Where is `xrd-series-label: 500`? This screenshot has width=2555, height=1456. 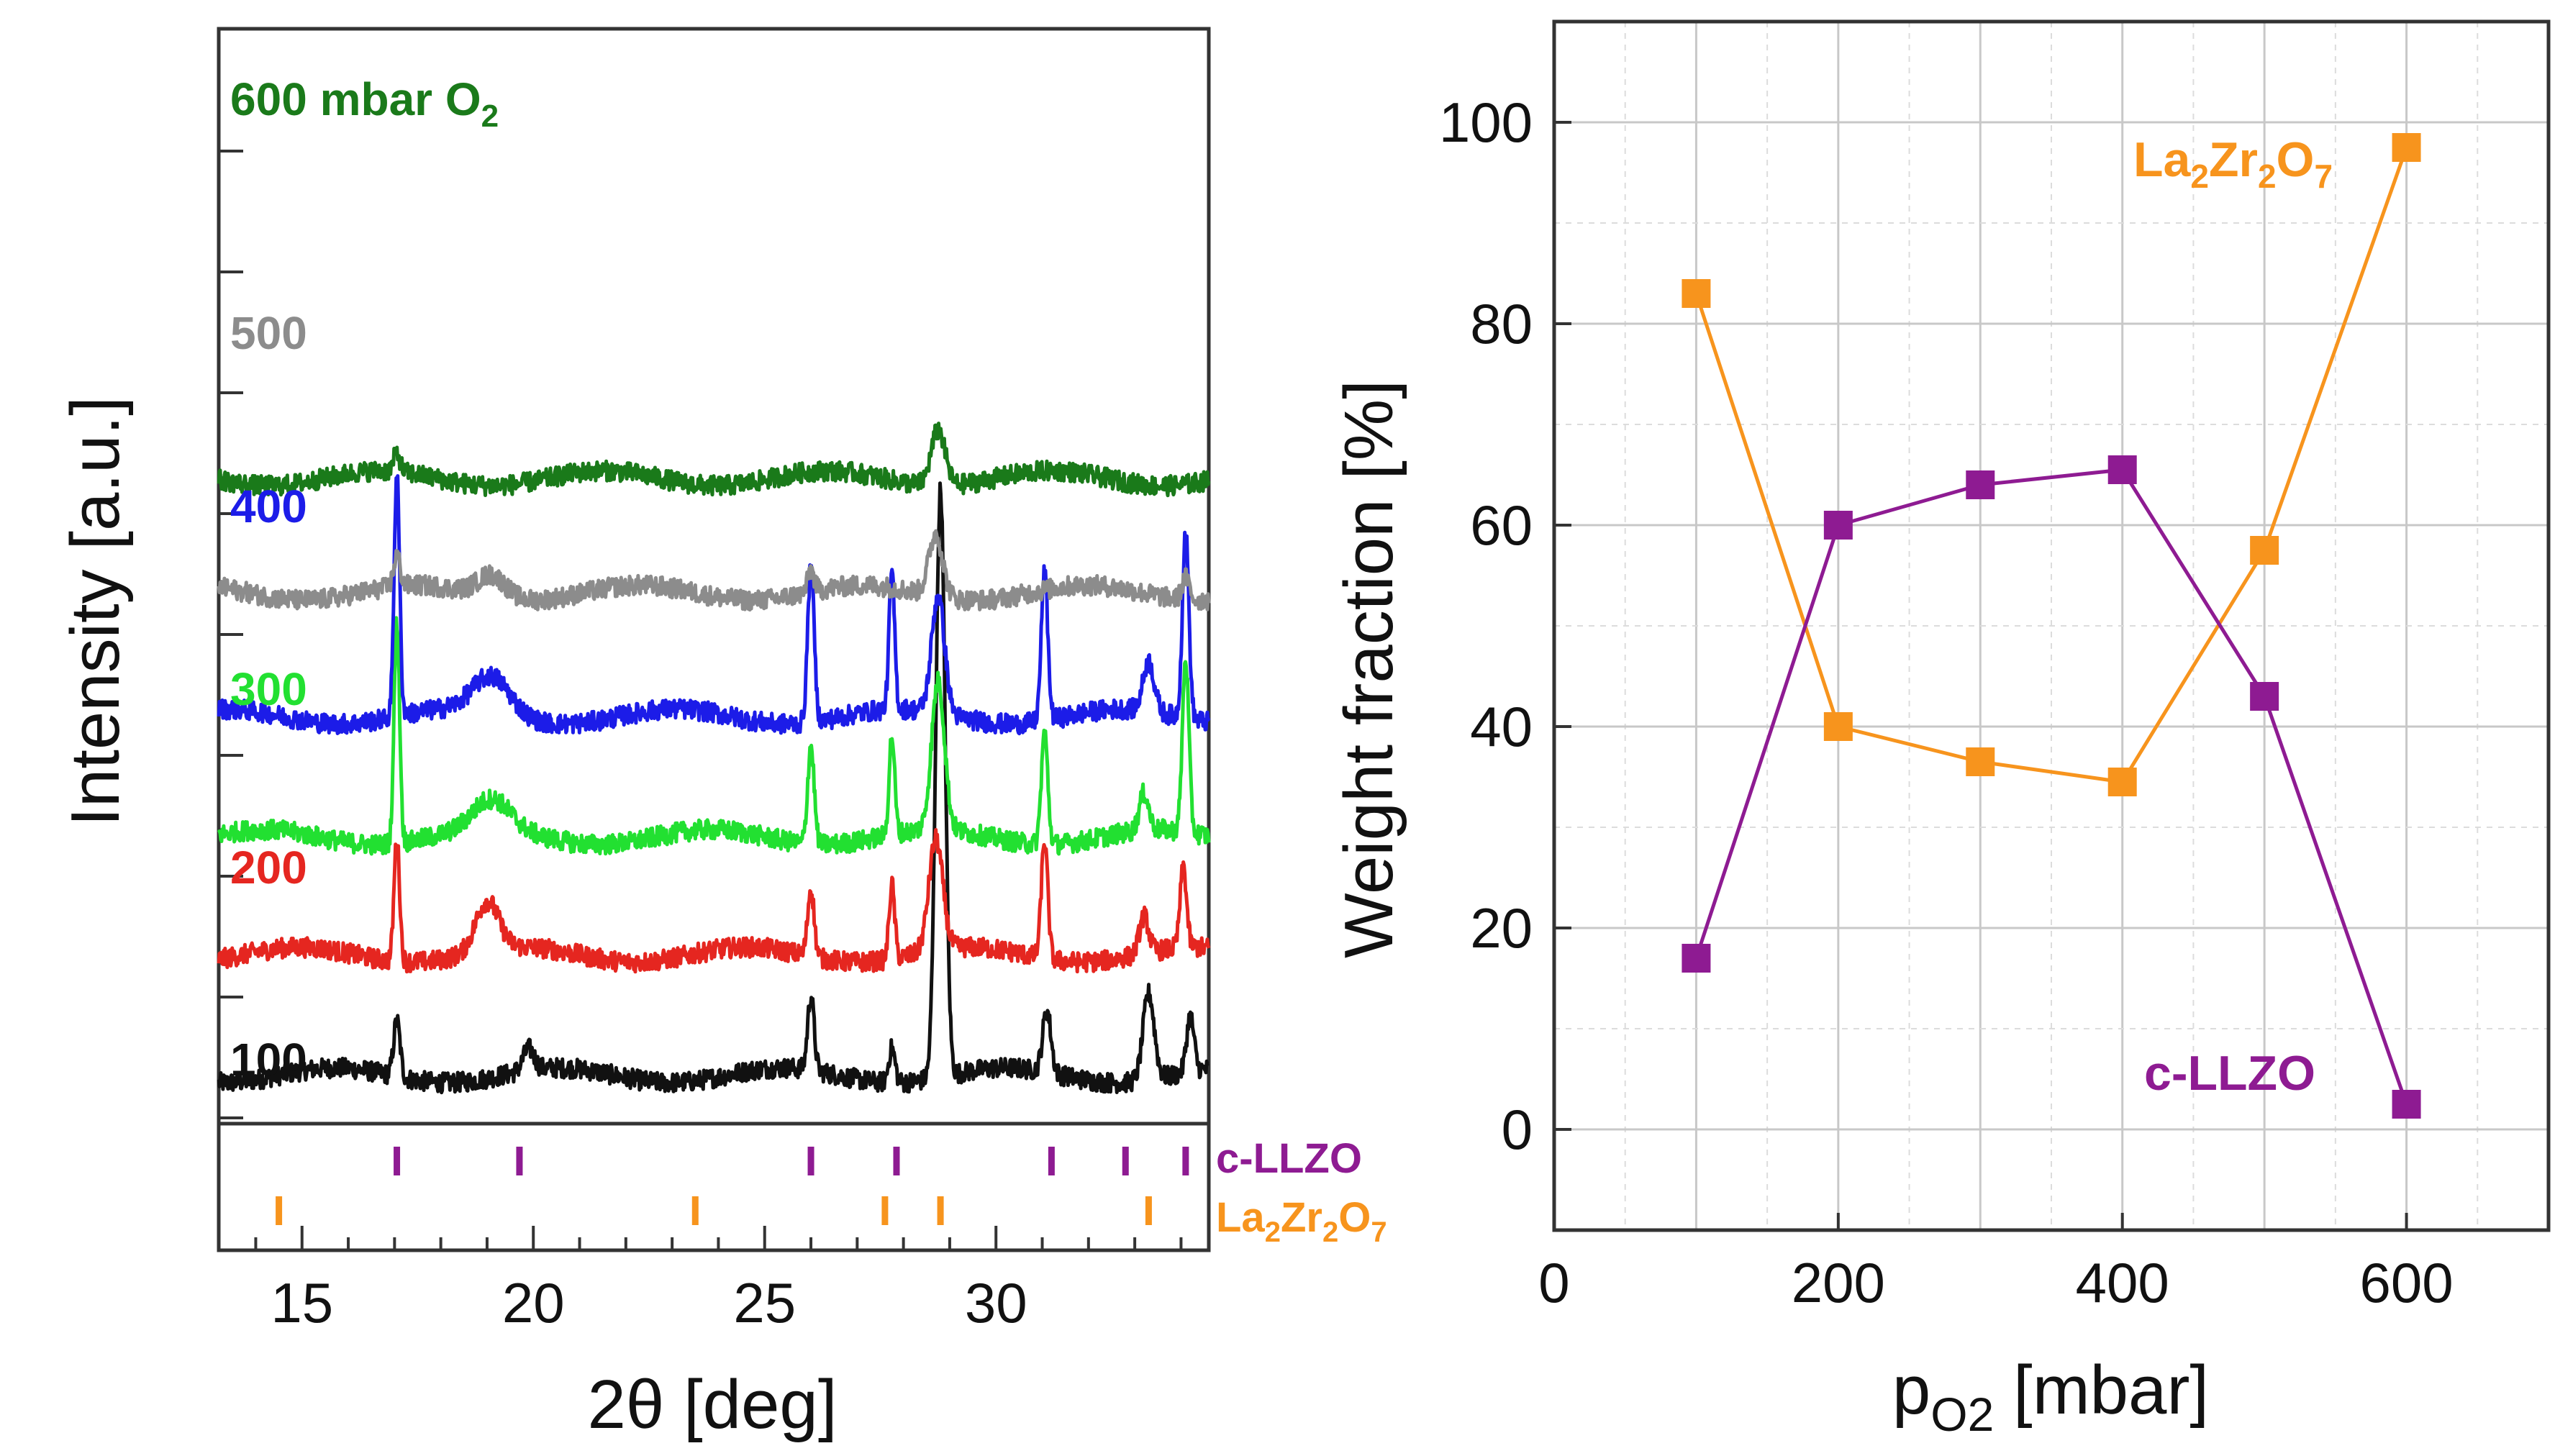 xrd-series-label: 500 is located at coordinates (268, 333).